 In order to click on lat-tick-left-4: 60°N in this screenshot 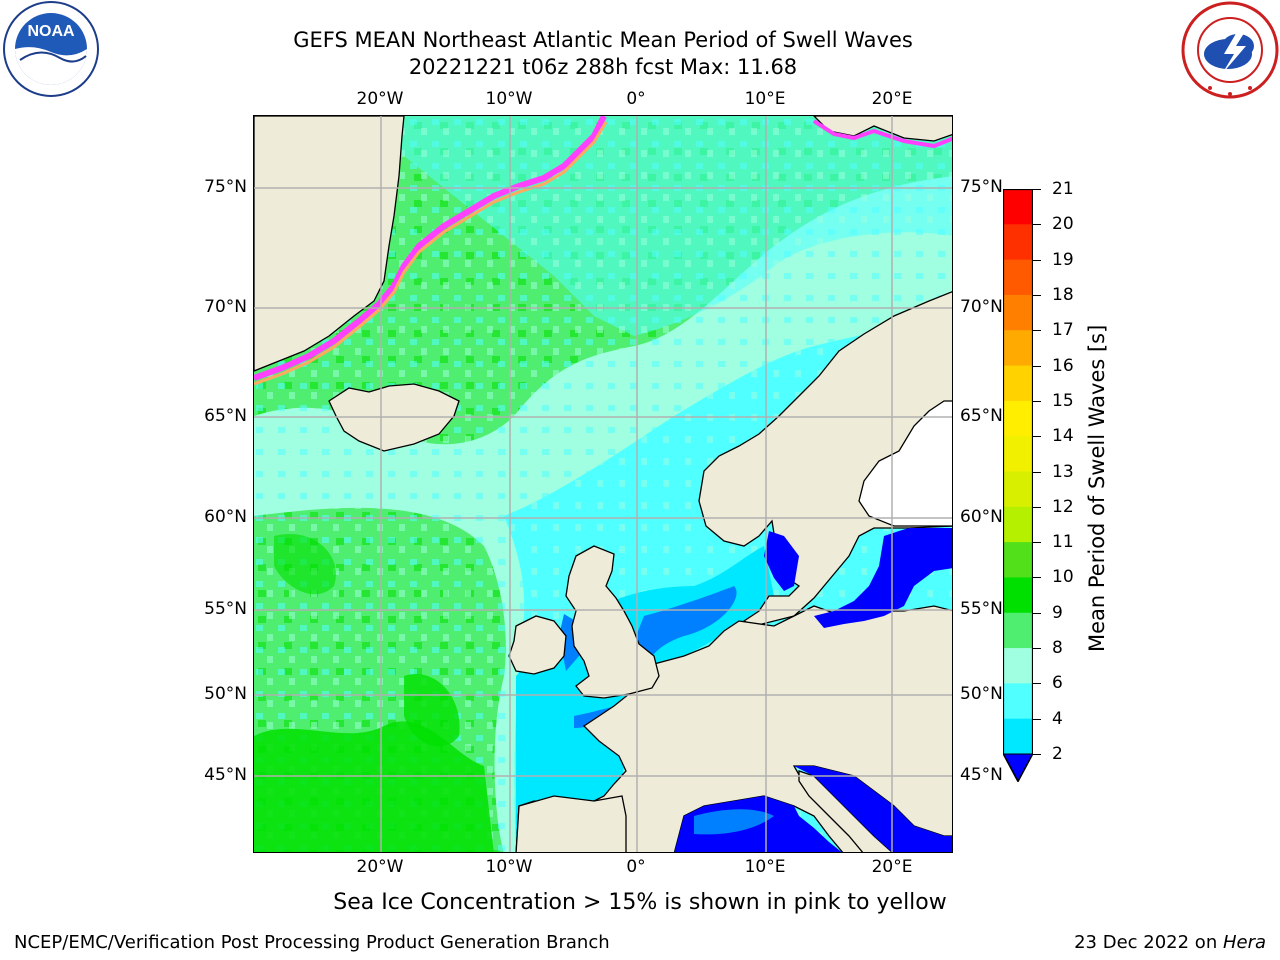, I will do `click(225, 517)`.